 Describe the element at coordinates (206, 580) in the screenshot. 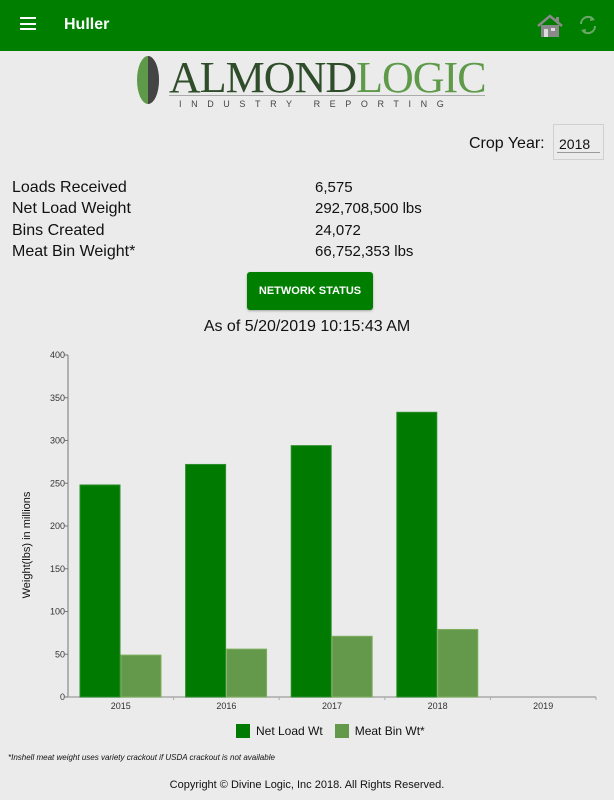

I see `bar-net-load-2016` at that location.